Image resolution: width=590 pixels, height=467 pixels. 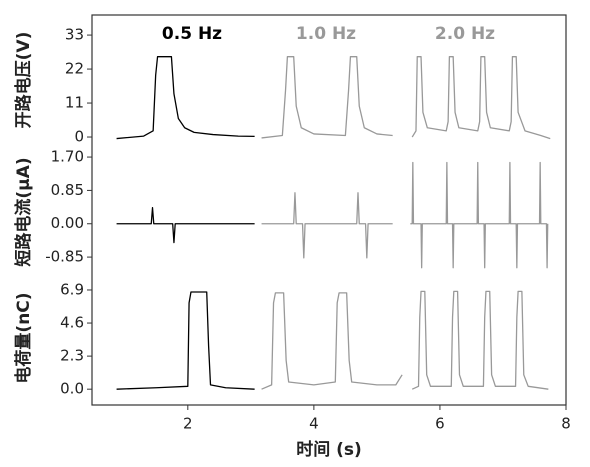 What do you see at coordinates (566, 424) in the screenshot?
I see `x-tick-label: 8` at bounding box center [566, 424].